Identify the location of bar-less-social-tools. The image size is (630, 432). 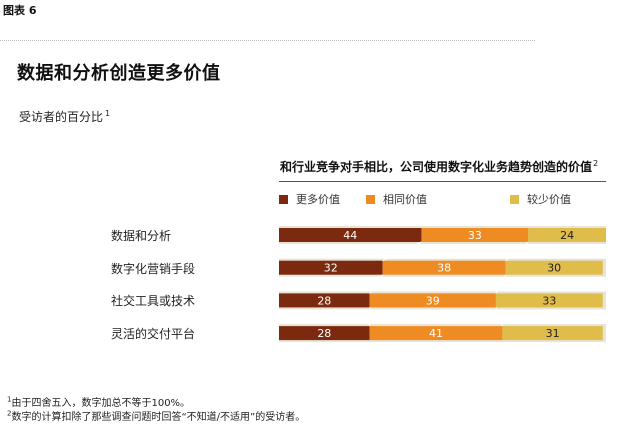
(549, 300).